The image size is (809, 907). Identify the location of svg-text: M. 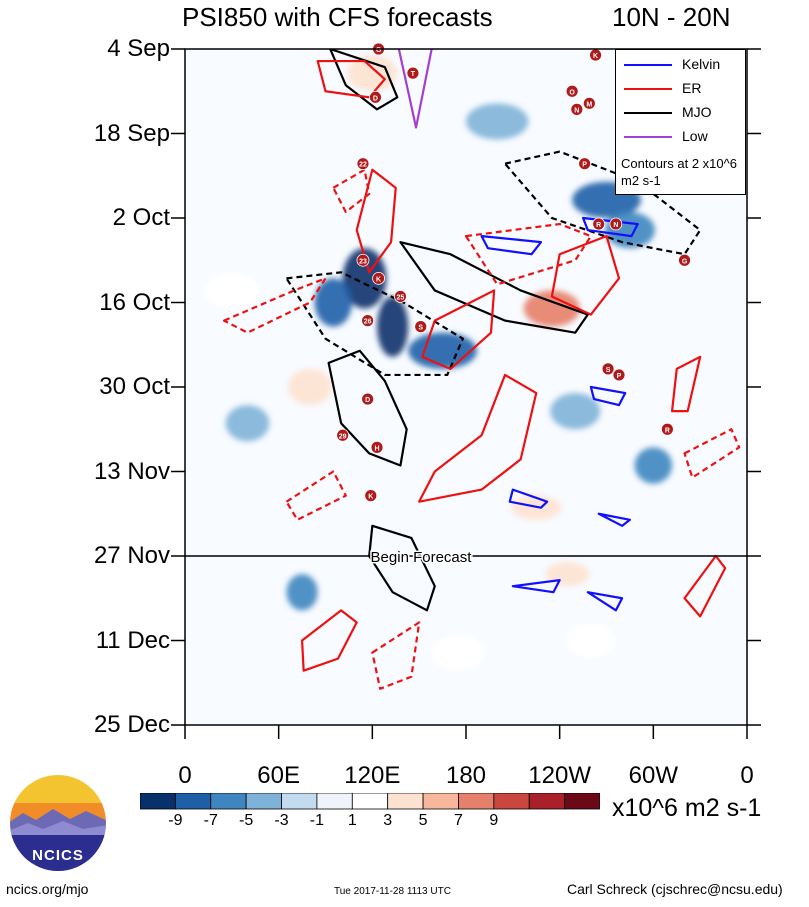
(589, 104).